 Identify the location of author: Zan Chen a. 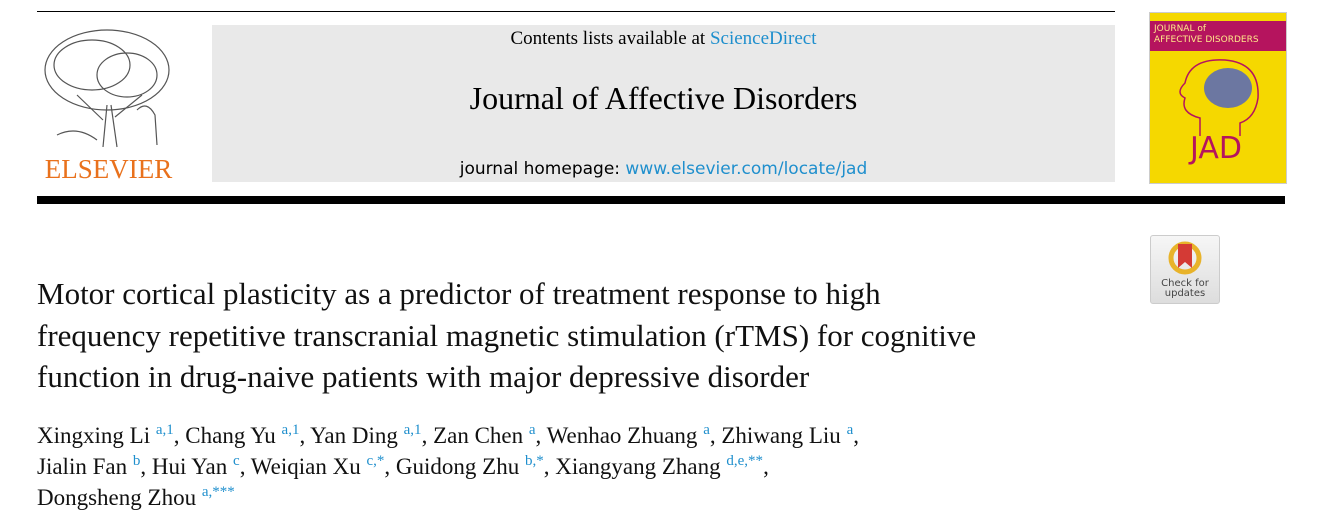
(484, 435).